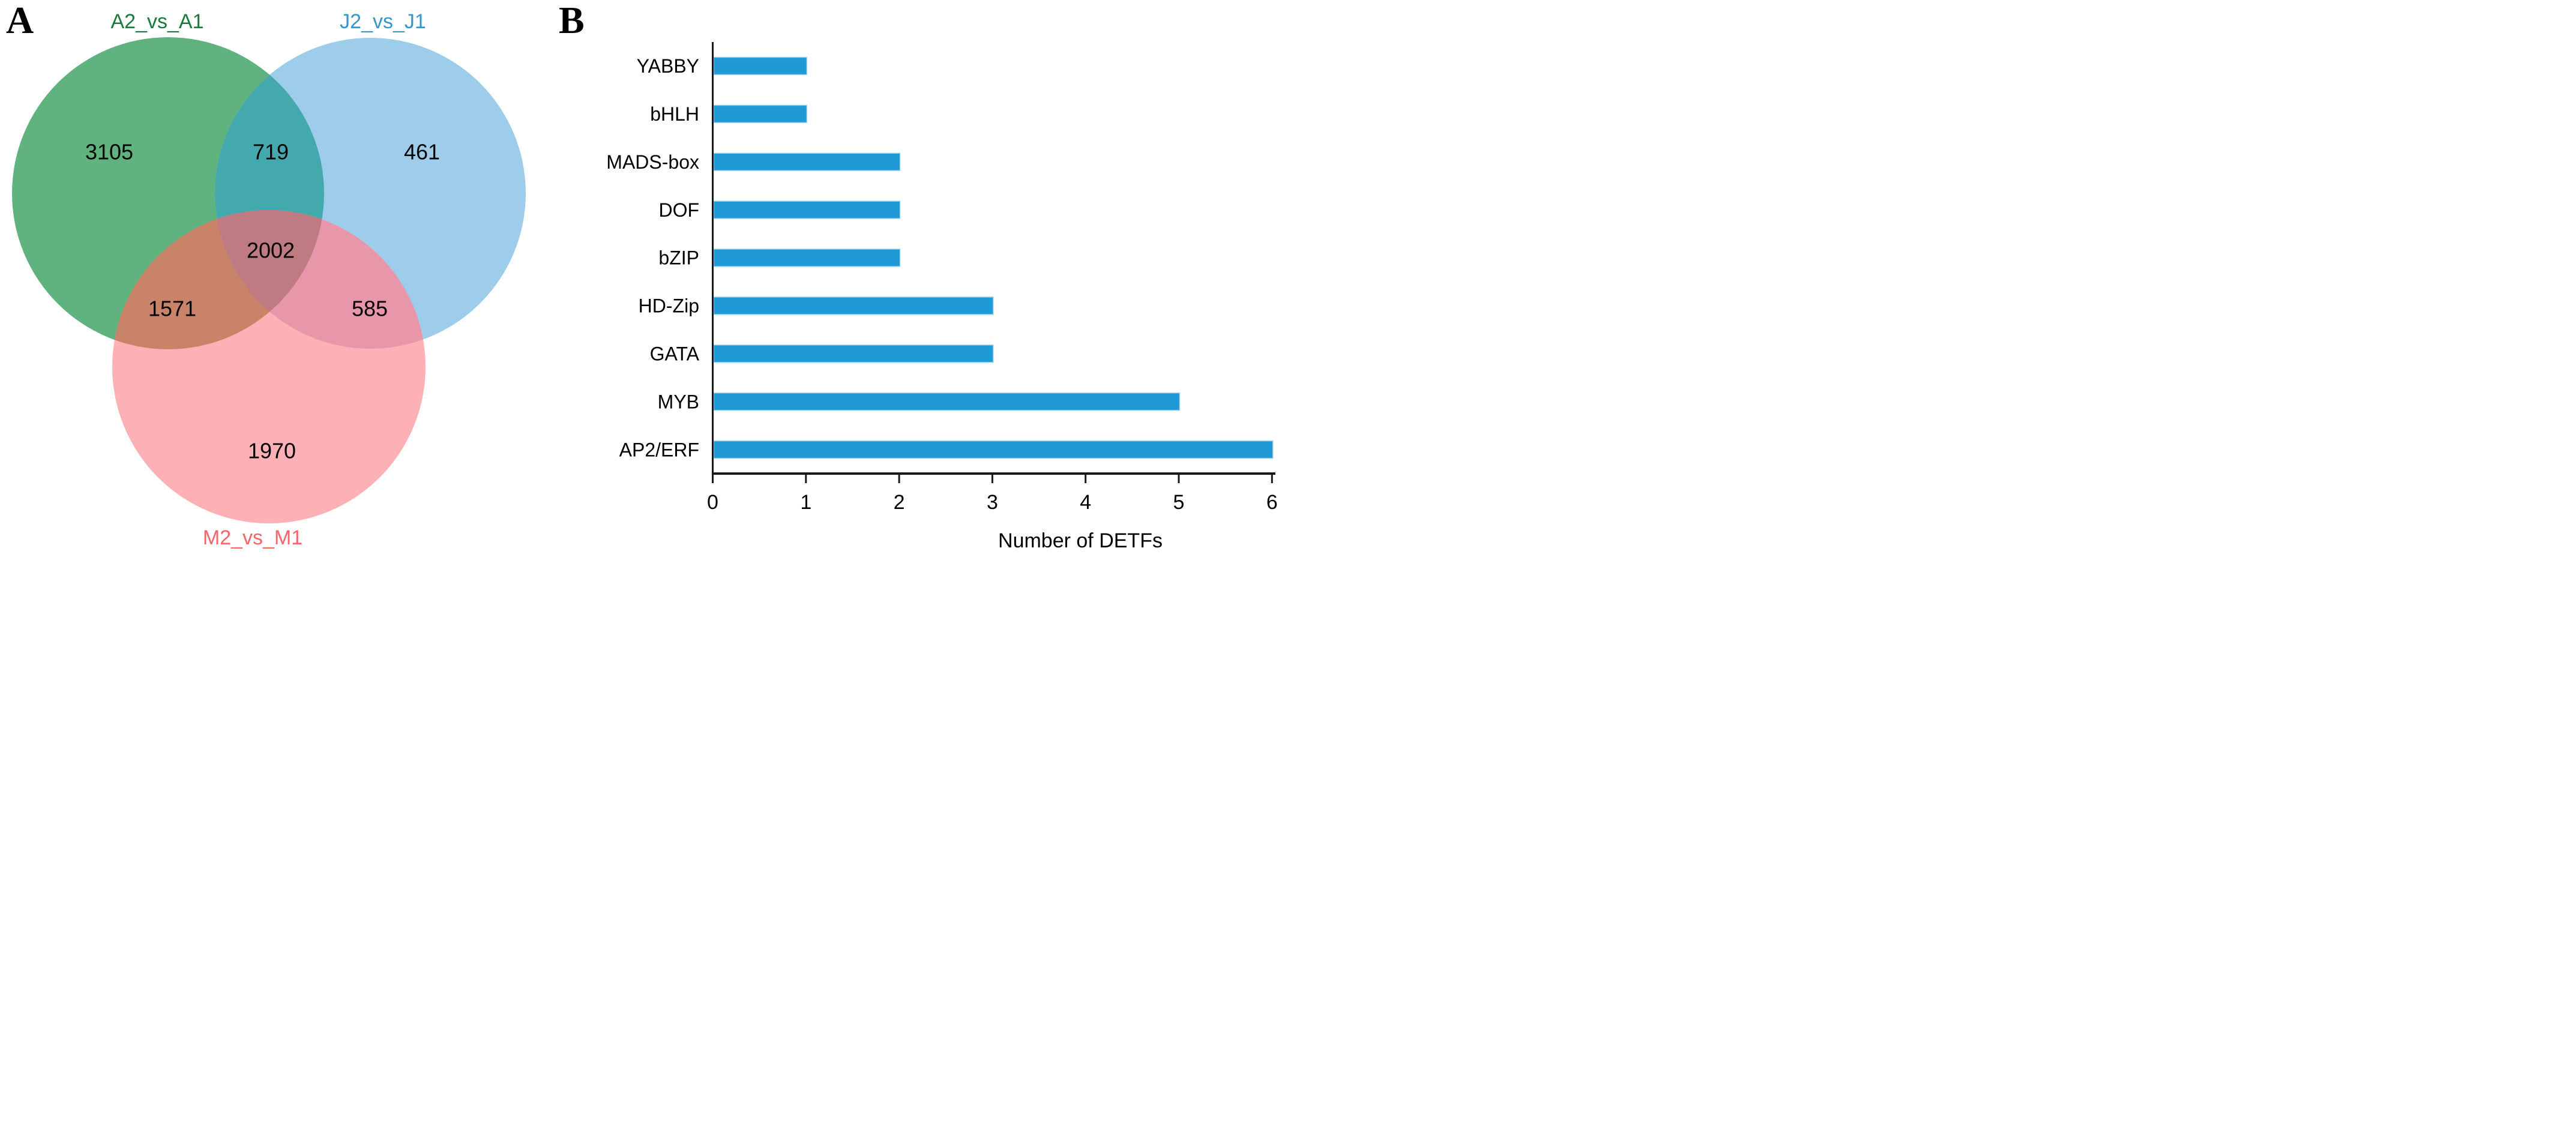  Describe the element at coordinates (675, 353) in the screenshot. I see `bar-category-label: GATA` at that location.